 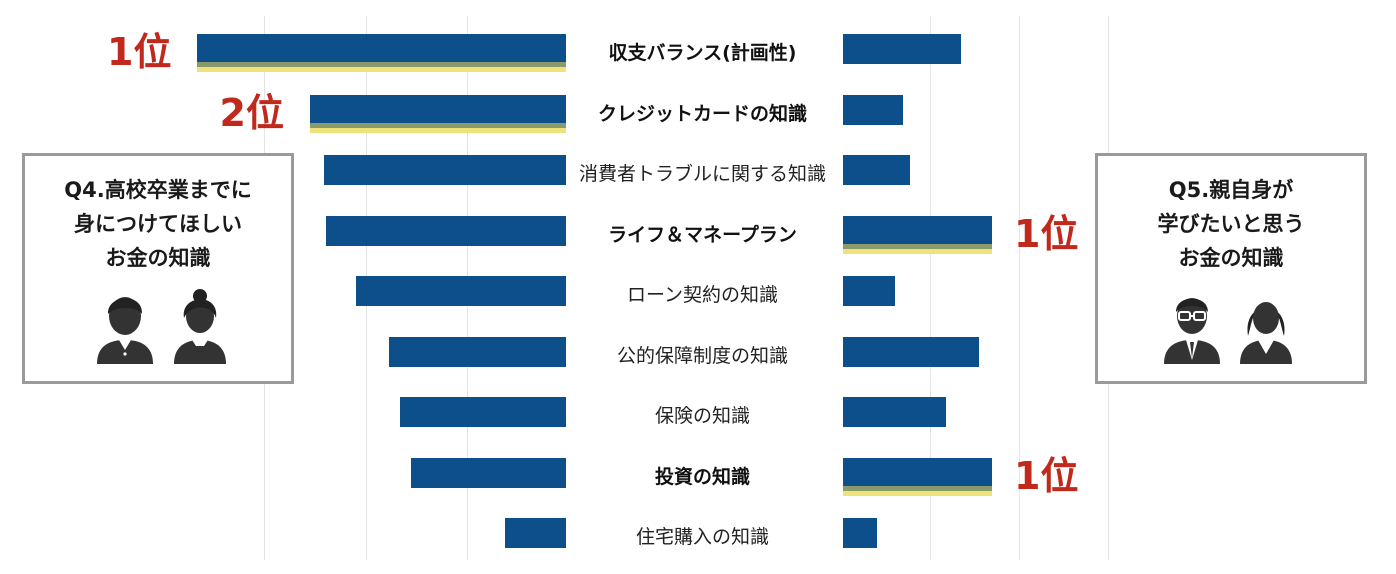 I want to click on category-label: 住宅購入の知識, so click(x=702, y=537).